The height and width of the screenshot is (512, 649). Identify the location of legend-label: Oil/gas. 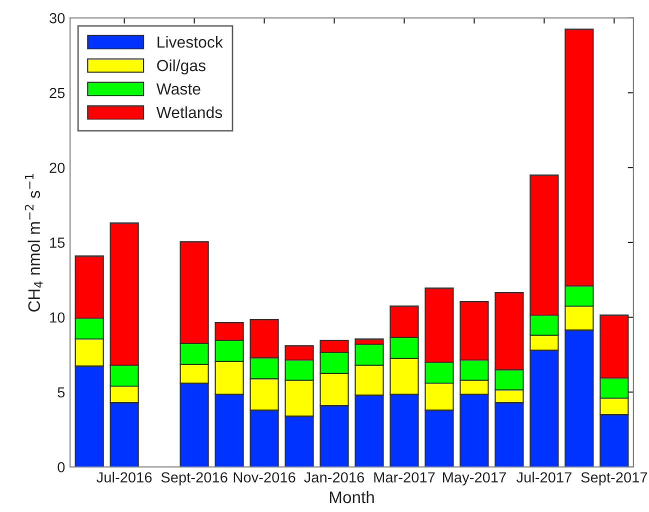
(181, 66).